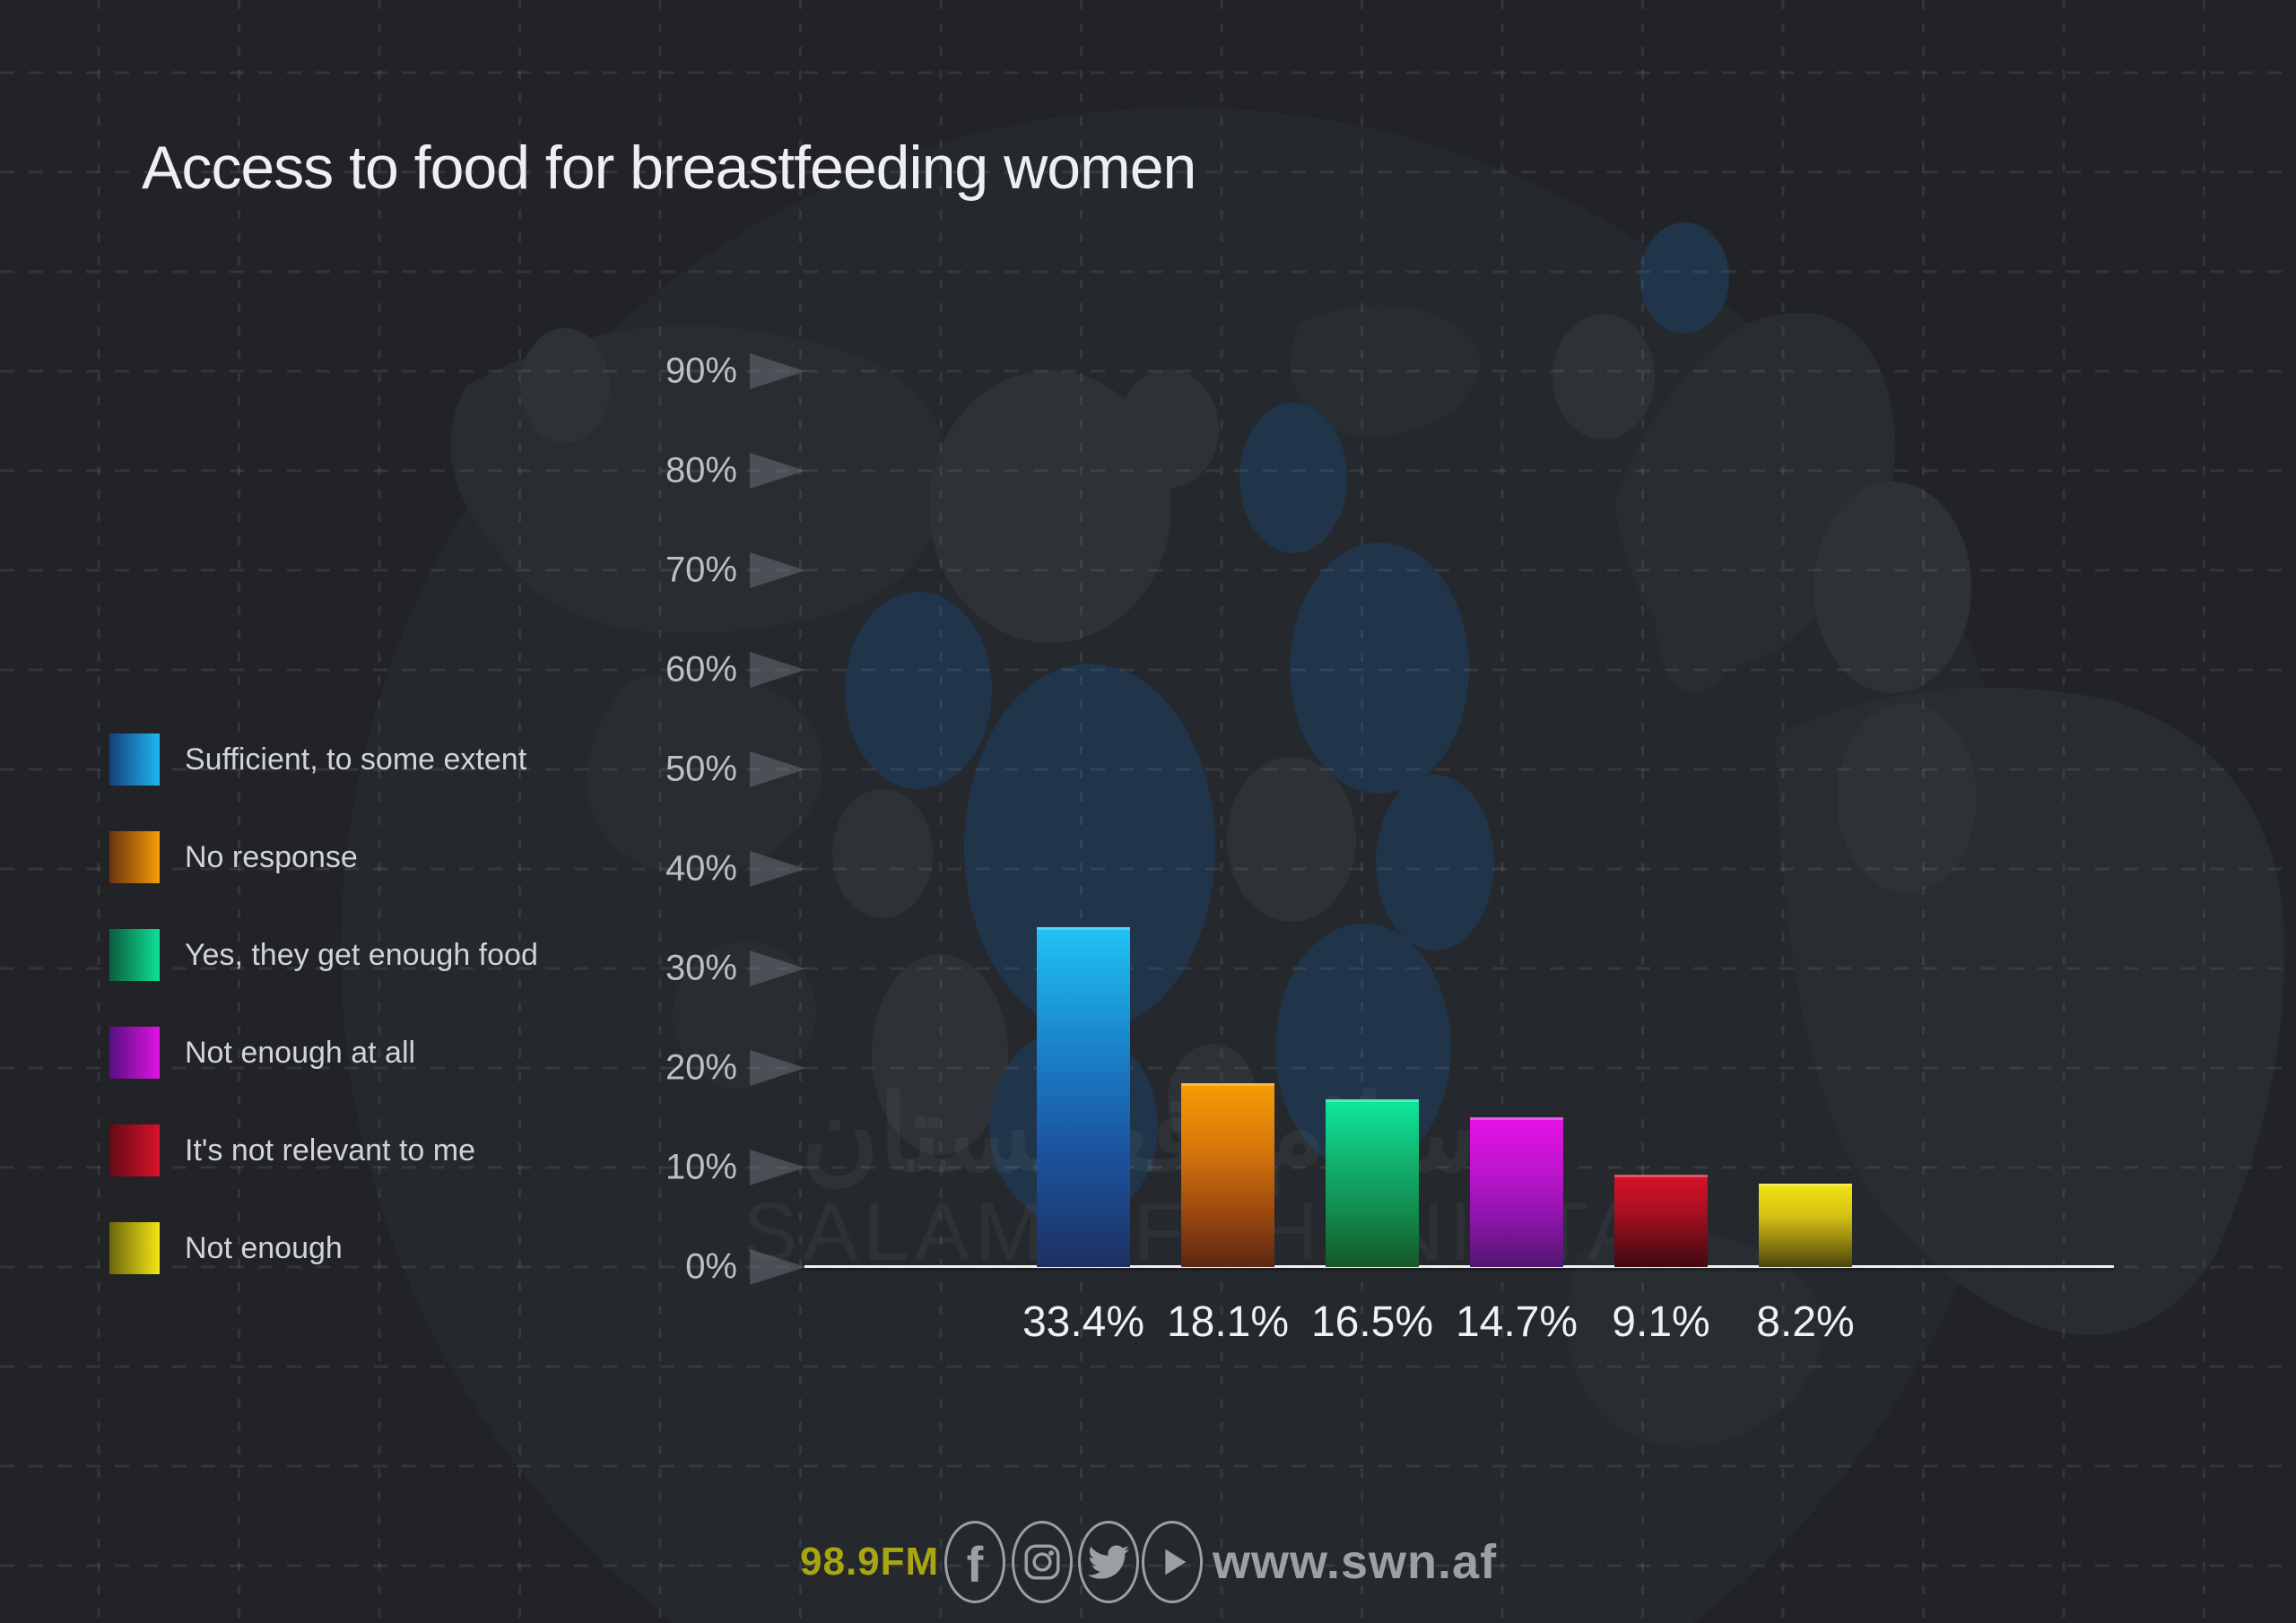  Describe the element at coordinates (1083, 1322) in the screenshot. I see `bar-value-label: 33.4%` at that location.